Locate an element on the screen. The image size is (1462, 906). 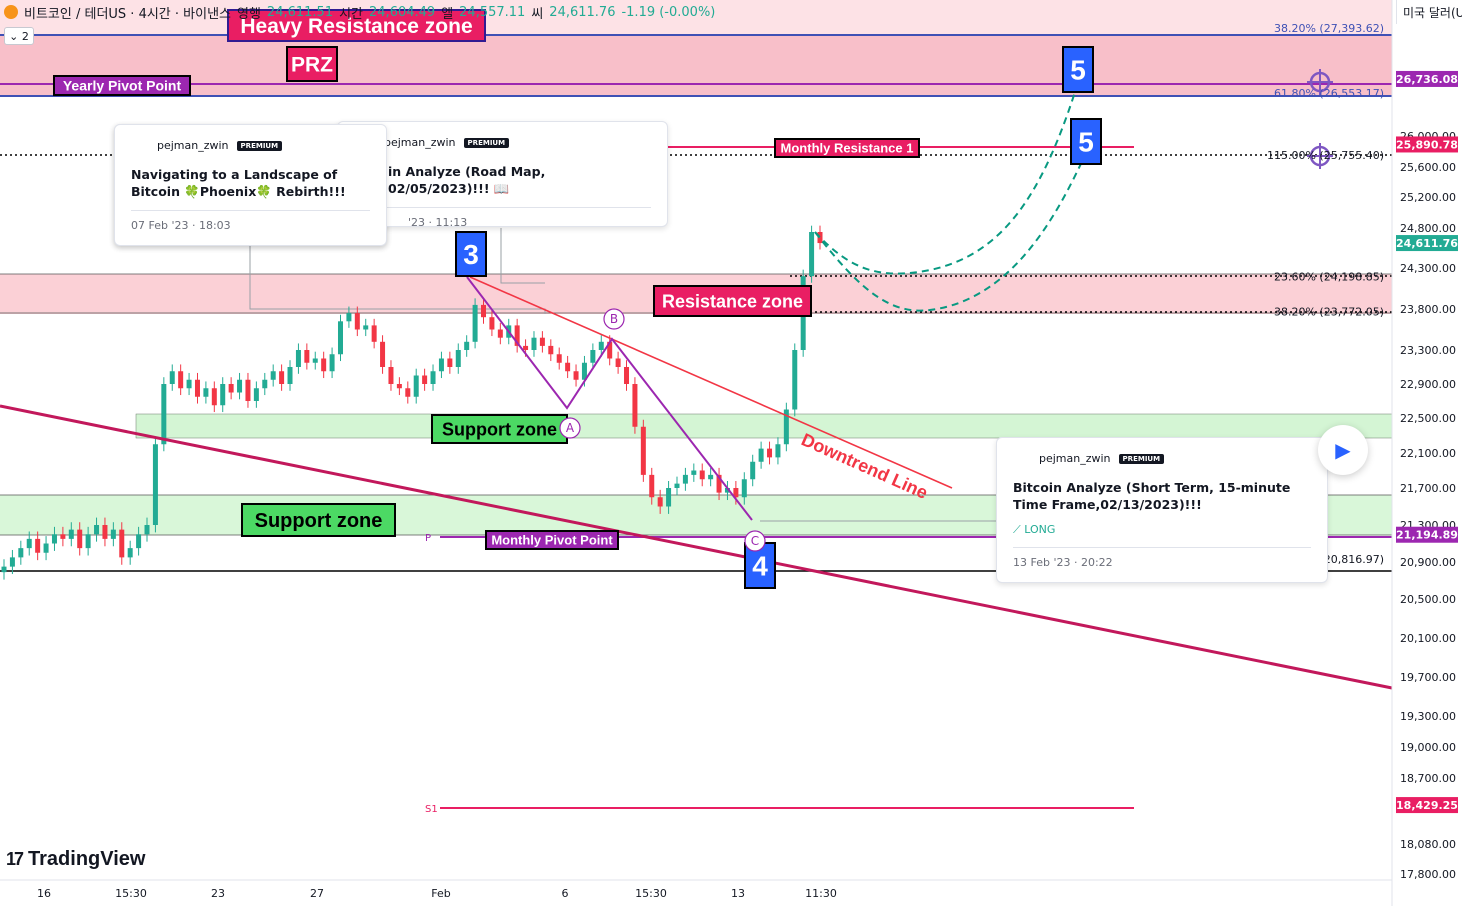
indicator-toggle: ⌄ 2 is located at coordinates (19, 36).